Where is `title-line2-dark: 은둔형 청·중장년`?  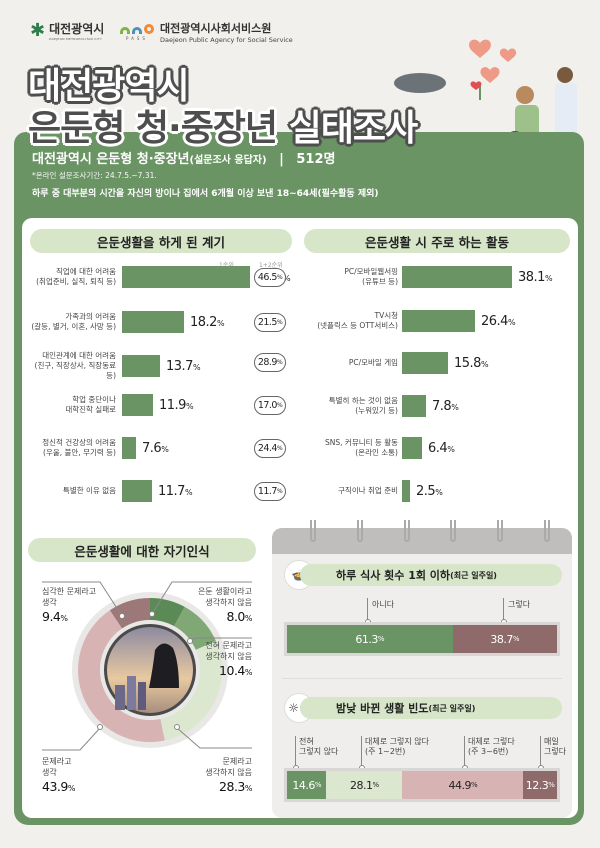
title-line2-dark: 은둔형 청·중장년 is located at coordinates (153, 128).